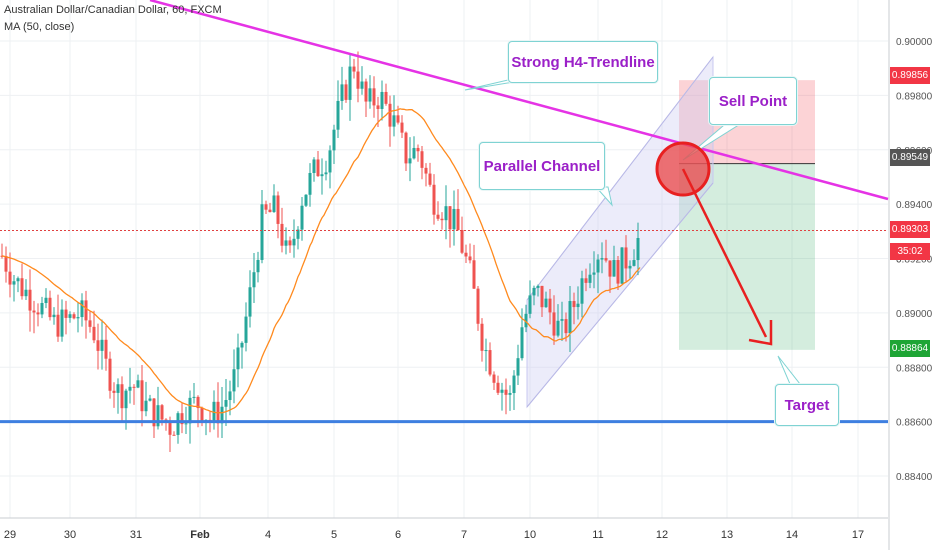 The height and width of the screenshot is (550, 932). I want to click on channel-callout: Parallel Channel, so click(542, 166).